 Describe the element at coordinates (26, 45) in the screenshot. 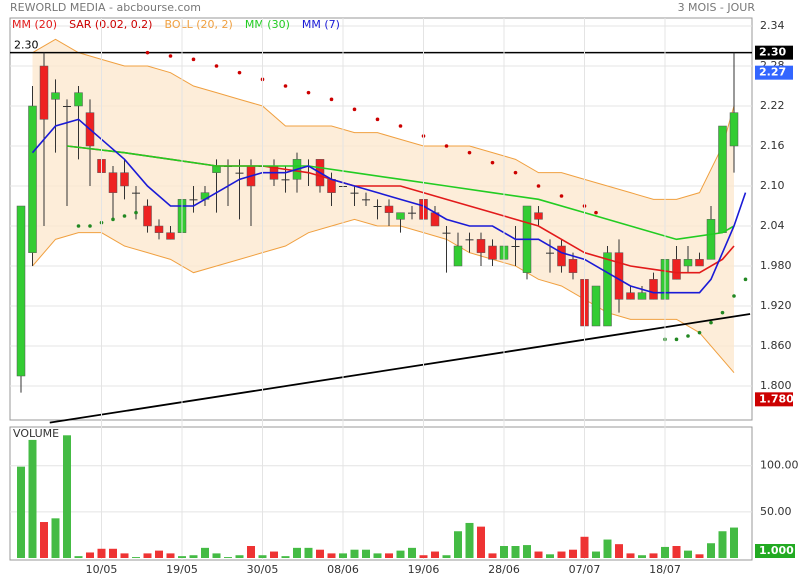

I see `horizontal-line-label: 2.30` at that location.